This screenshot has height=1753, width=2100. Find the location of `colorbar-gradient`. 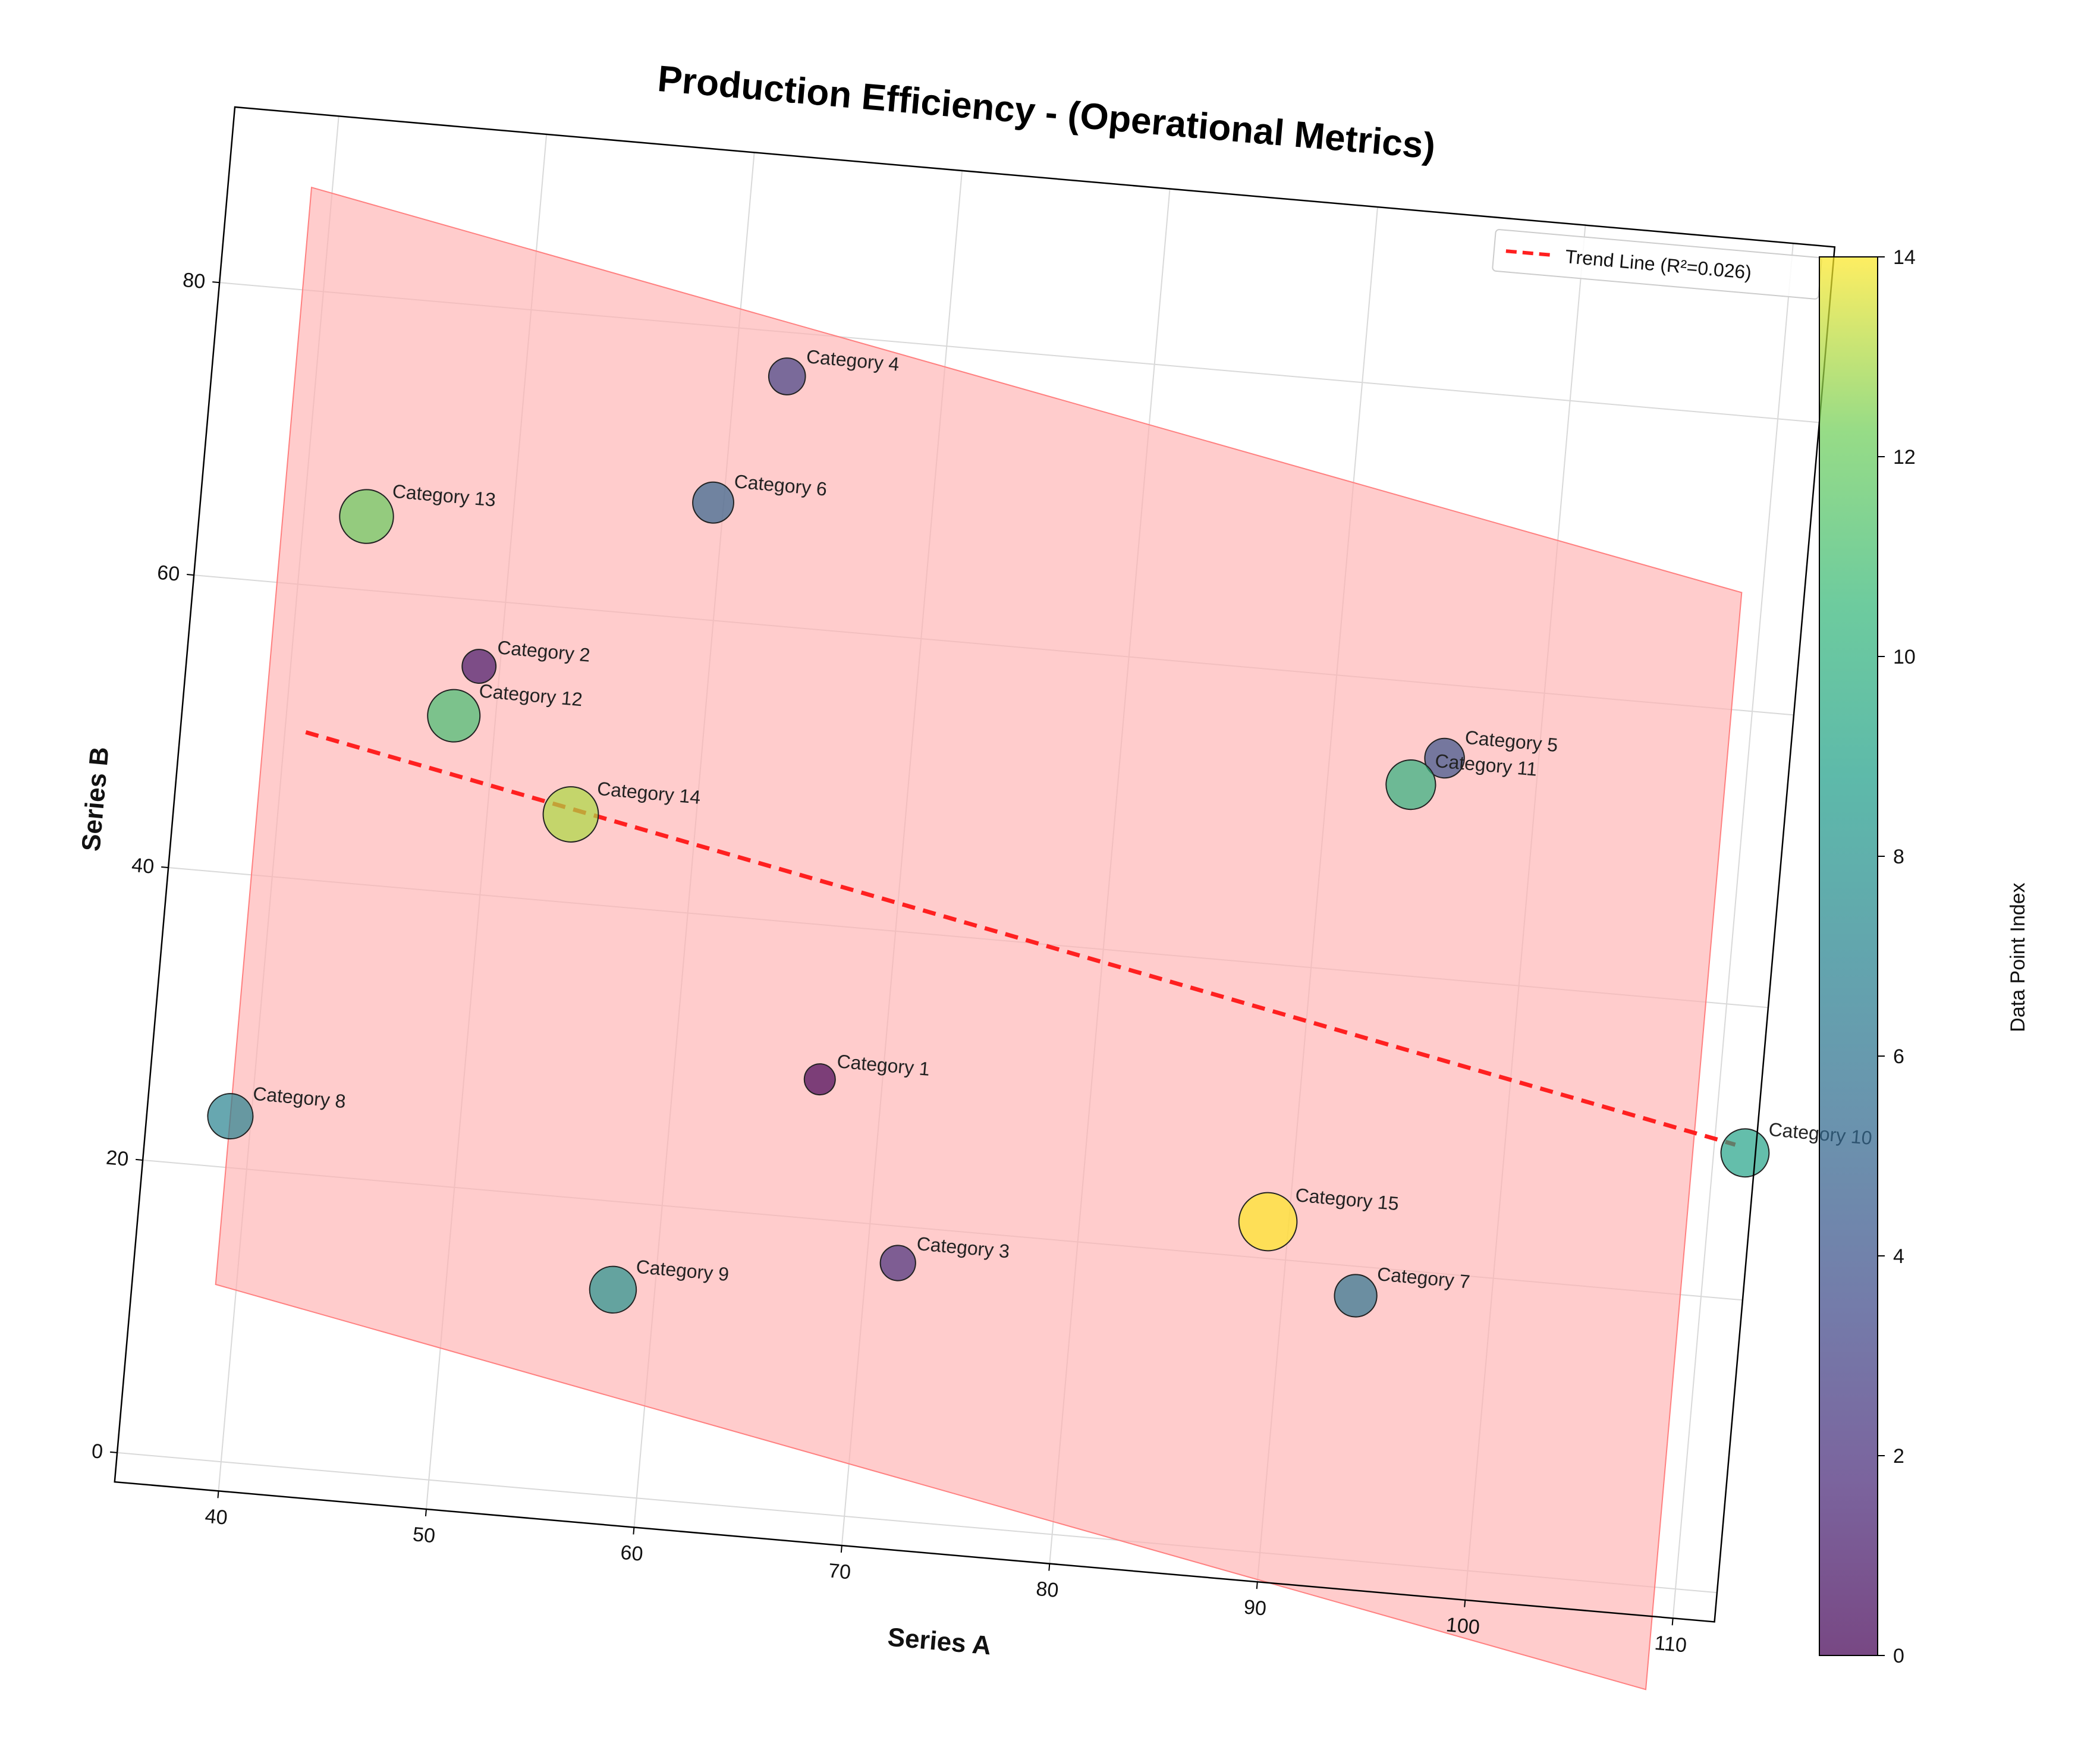

colorbar-gradient is located at coordinates (1848, 956).